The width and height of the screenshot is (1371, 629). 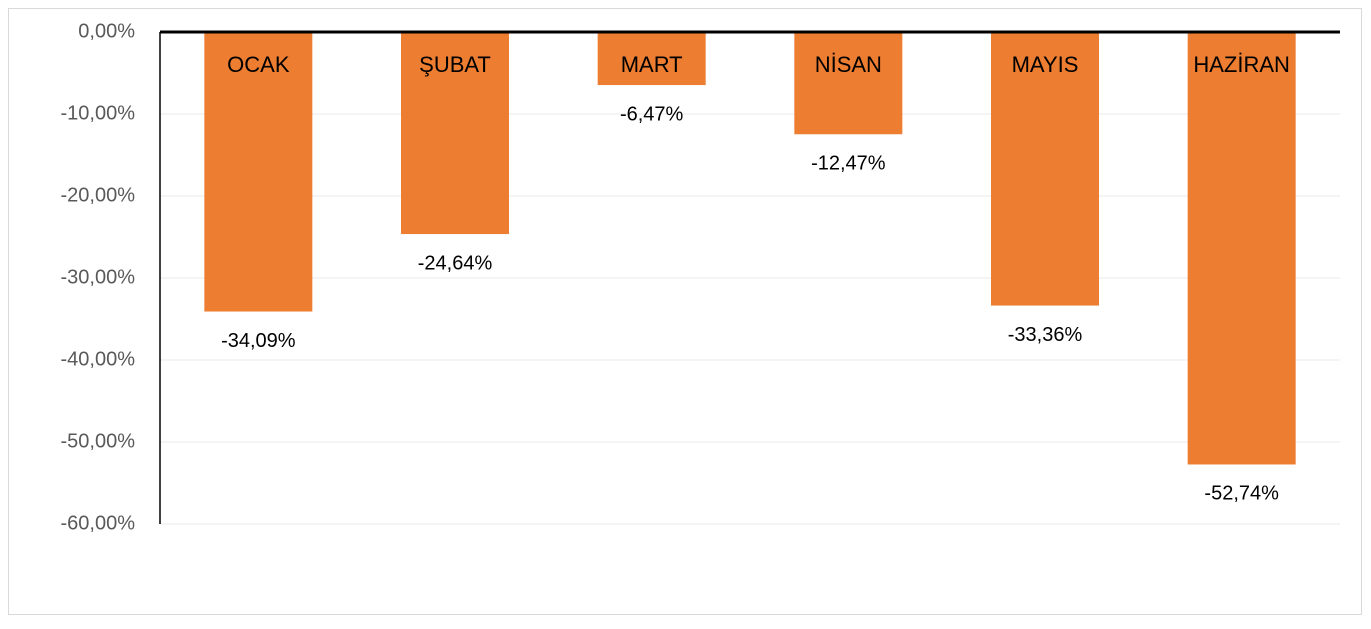 What do you see at coordinates (98, 359) in the screenshot?
I see `y-tick-label: -40,00%` at bounding box center [98, 359].